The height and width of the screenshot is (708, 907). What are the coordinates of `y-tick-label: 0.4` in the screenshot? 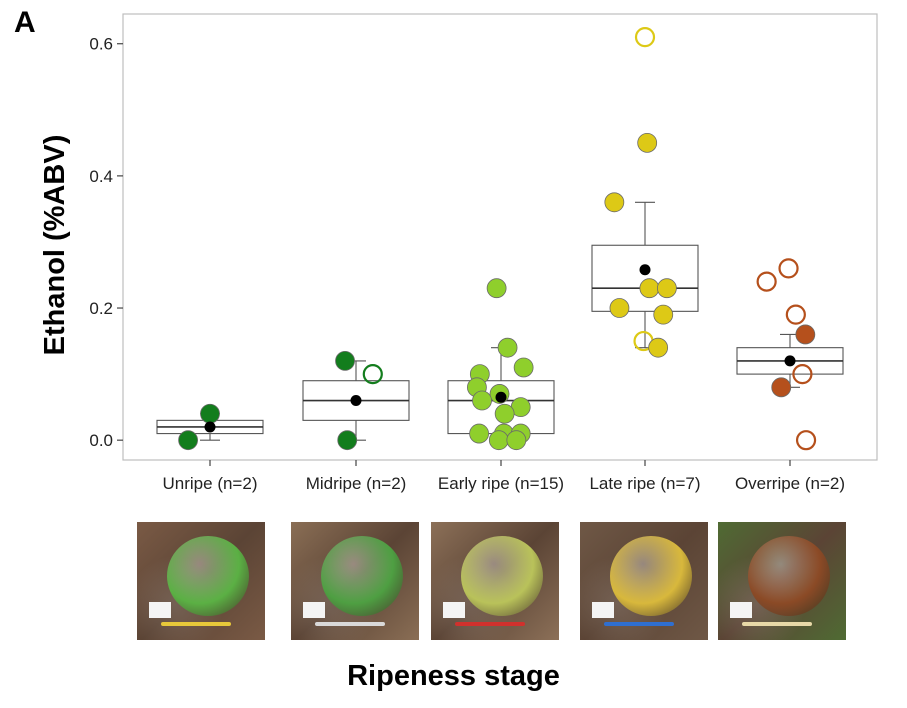 It's located at (101, 176).